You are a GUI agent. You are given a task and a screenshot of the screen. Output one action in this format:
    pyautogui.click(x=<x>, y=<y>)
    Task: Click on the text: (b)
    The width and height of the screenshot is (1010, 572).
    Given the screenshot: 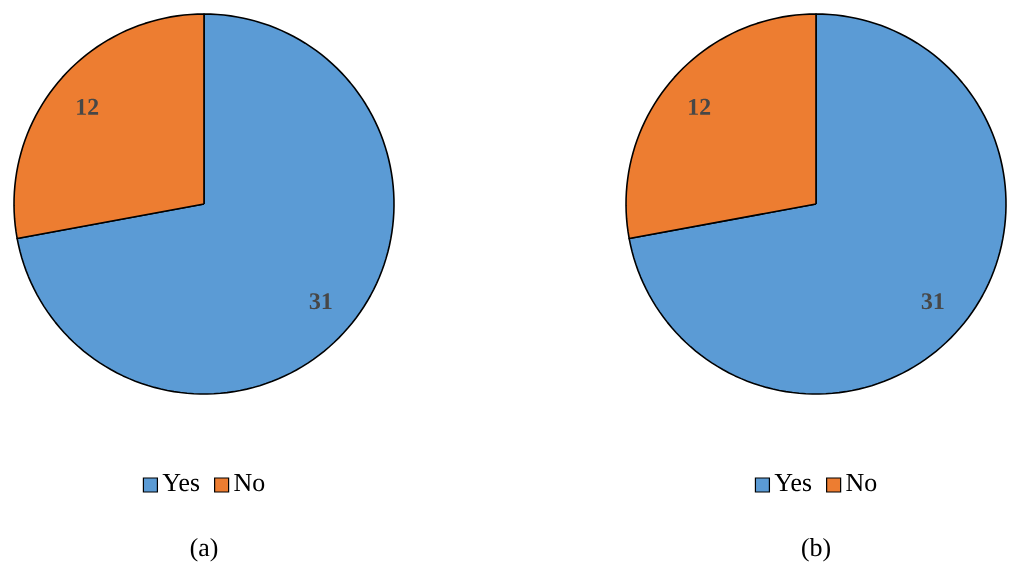 What is the action you would take?
    pyautogui.click(x=816, y=550)
    